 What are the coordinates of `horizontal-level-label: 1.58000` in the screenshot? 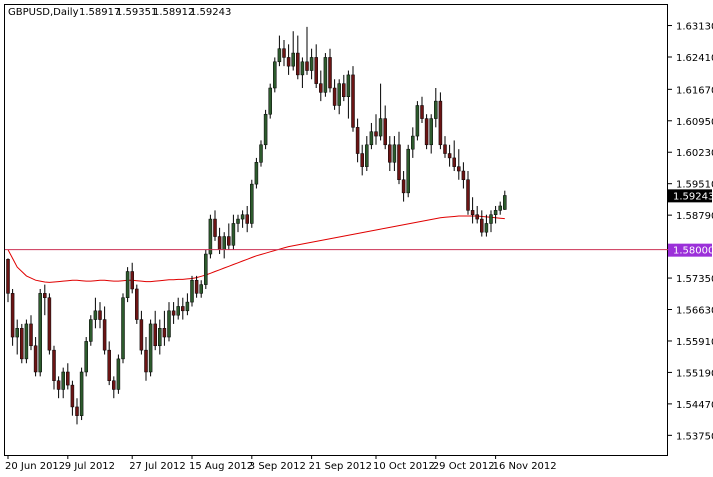 It's located at (693, 251).